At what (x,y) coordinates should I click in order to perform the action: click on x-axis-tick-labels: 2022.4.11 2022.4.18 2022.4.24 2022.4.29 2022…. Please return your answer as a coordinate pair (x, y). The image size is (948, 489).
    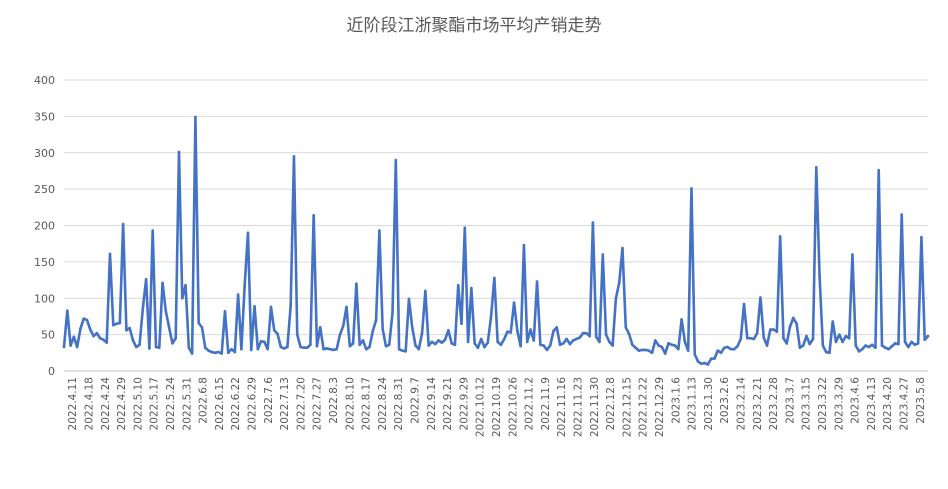
    Looking at the image, I should click on (497, 407).